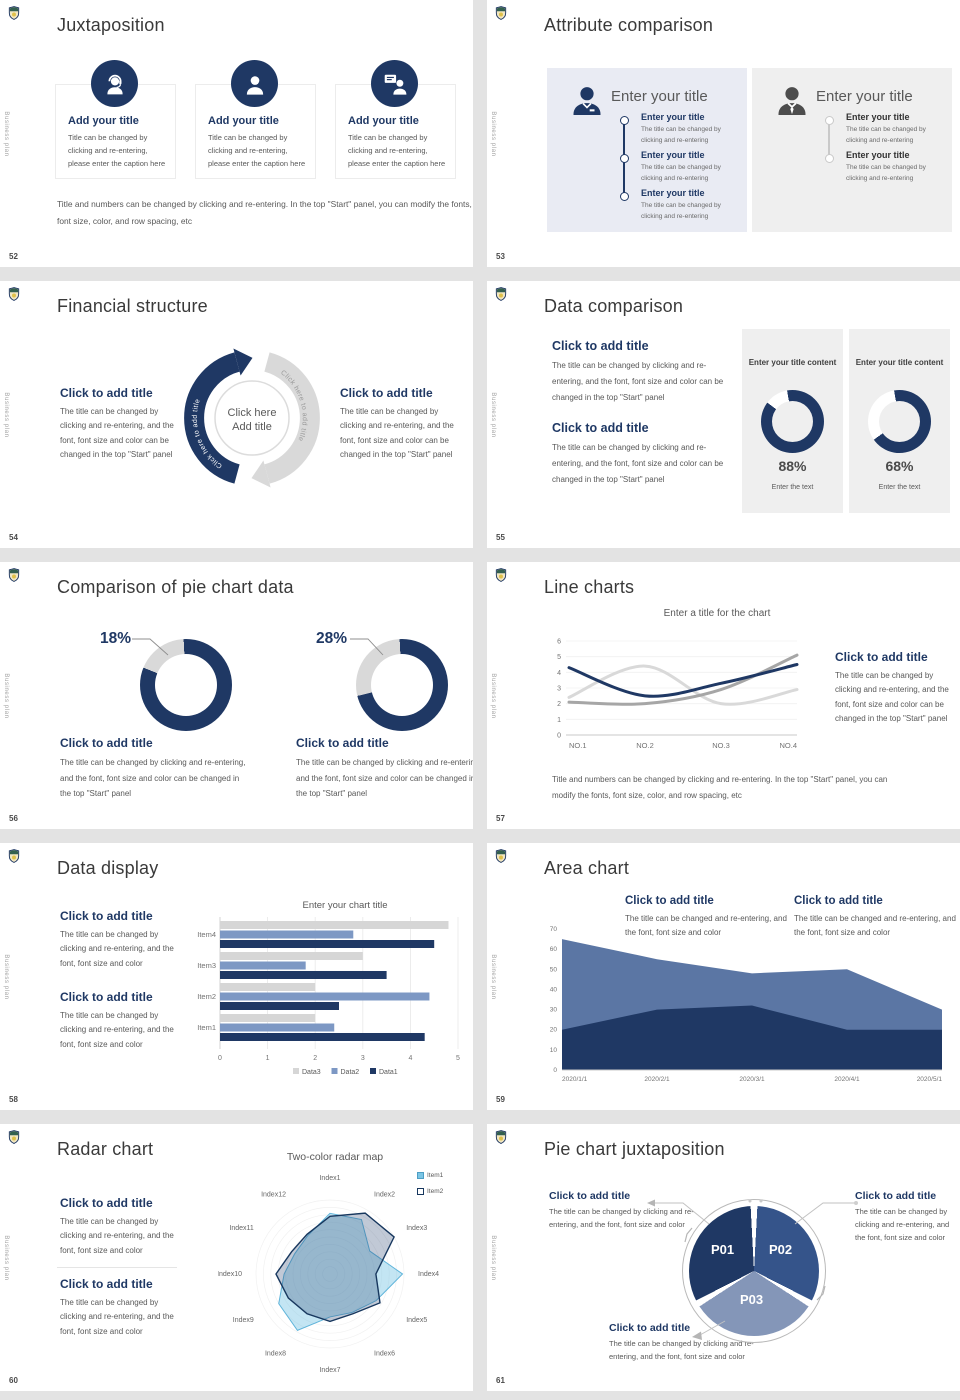  I want to click on slide-title: Line charts, so click(589, 587).